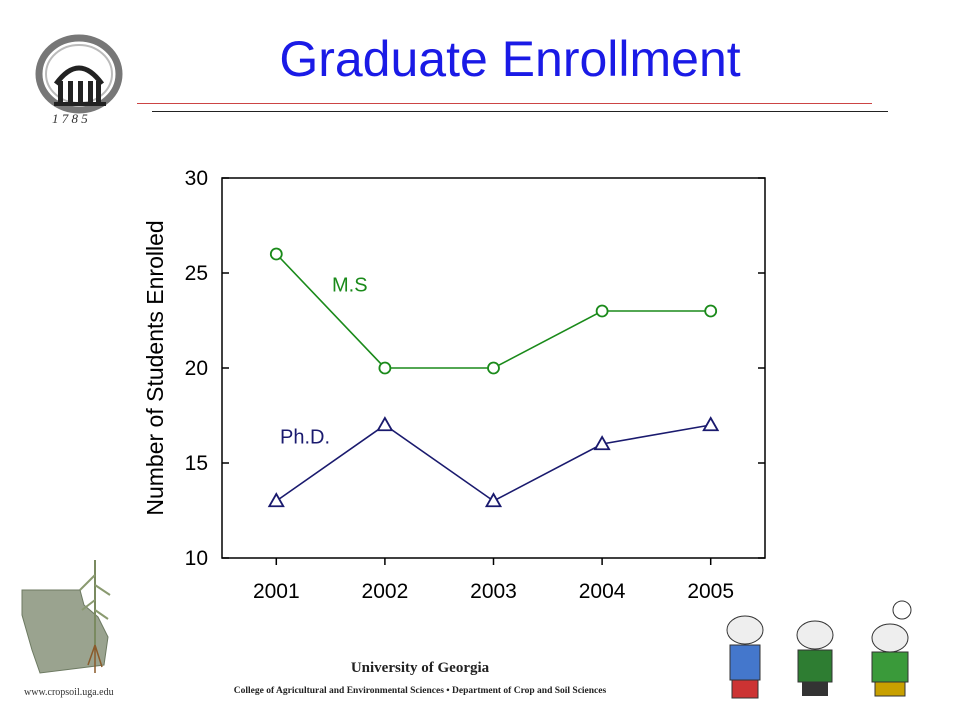 Image resolution: width=960 pixels, height=720 pixels. What do you see at coordinates (70, 118) in the screenshot?
I see `logo-year: 1 7 8 5` at bounding box center [70, 118].